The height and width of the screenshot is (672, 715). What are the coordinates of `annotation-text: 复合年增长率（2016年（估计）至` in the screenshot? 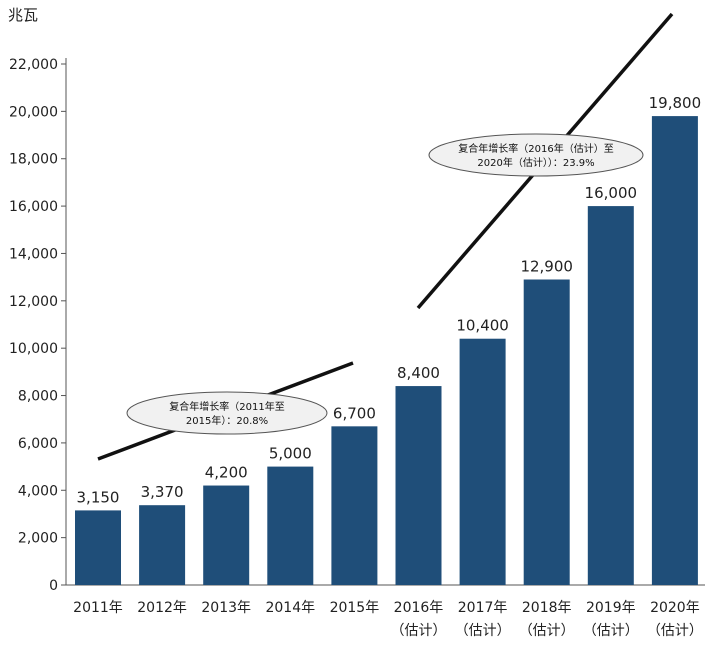 It's located at (535, 148).